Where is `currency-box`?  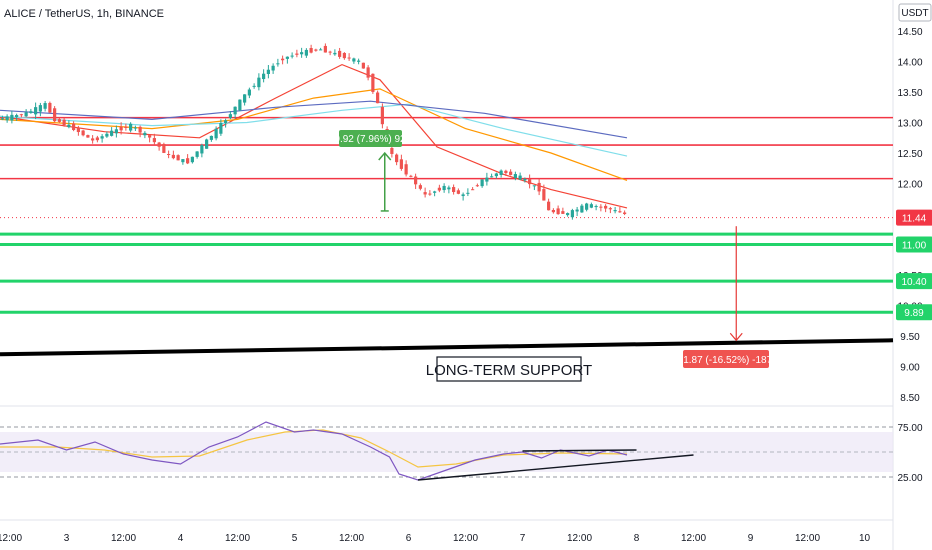
currency-box is located at coordinates (915, 12).